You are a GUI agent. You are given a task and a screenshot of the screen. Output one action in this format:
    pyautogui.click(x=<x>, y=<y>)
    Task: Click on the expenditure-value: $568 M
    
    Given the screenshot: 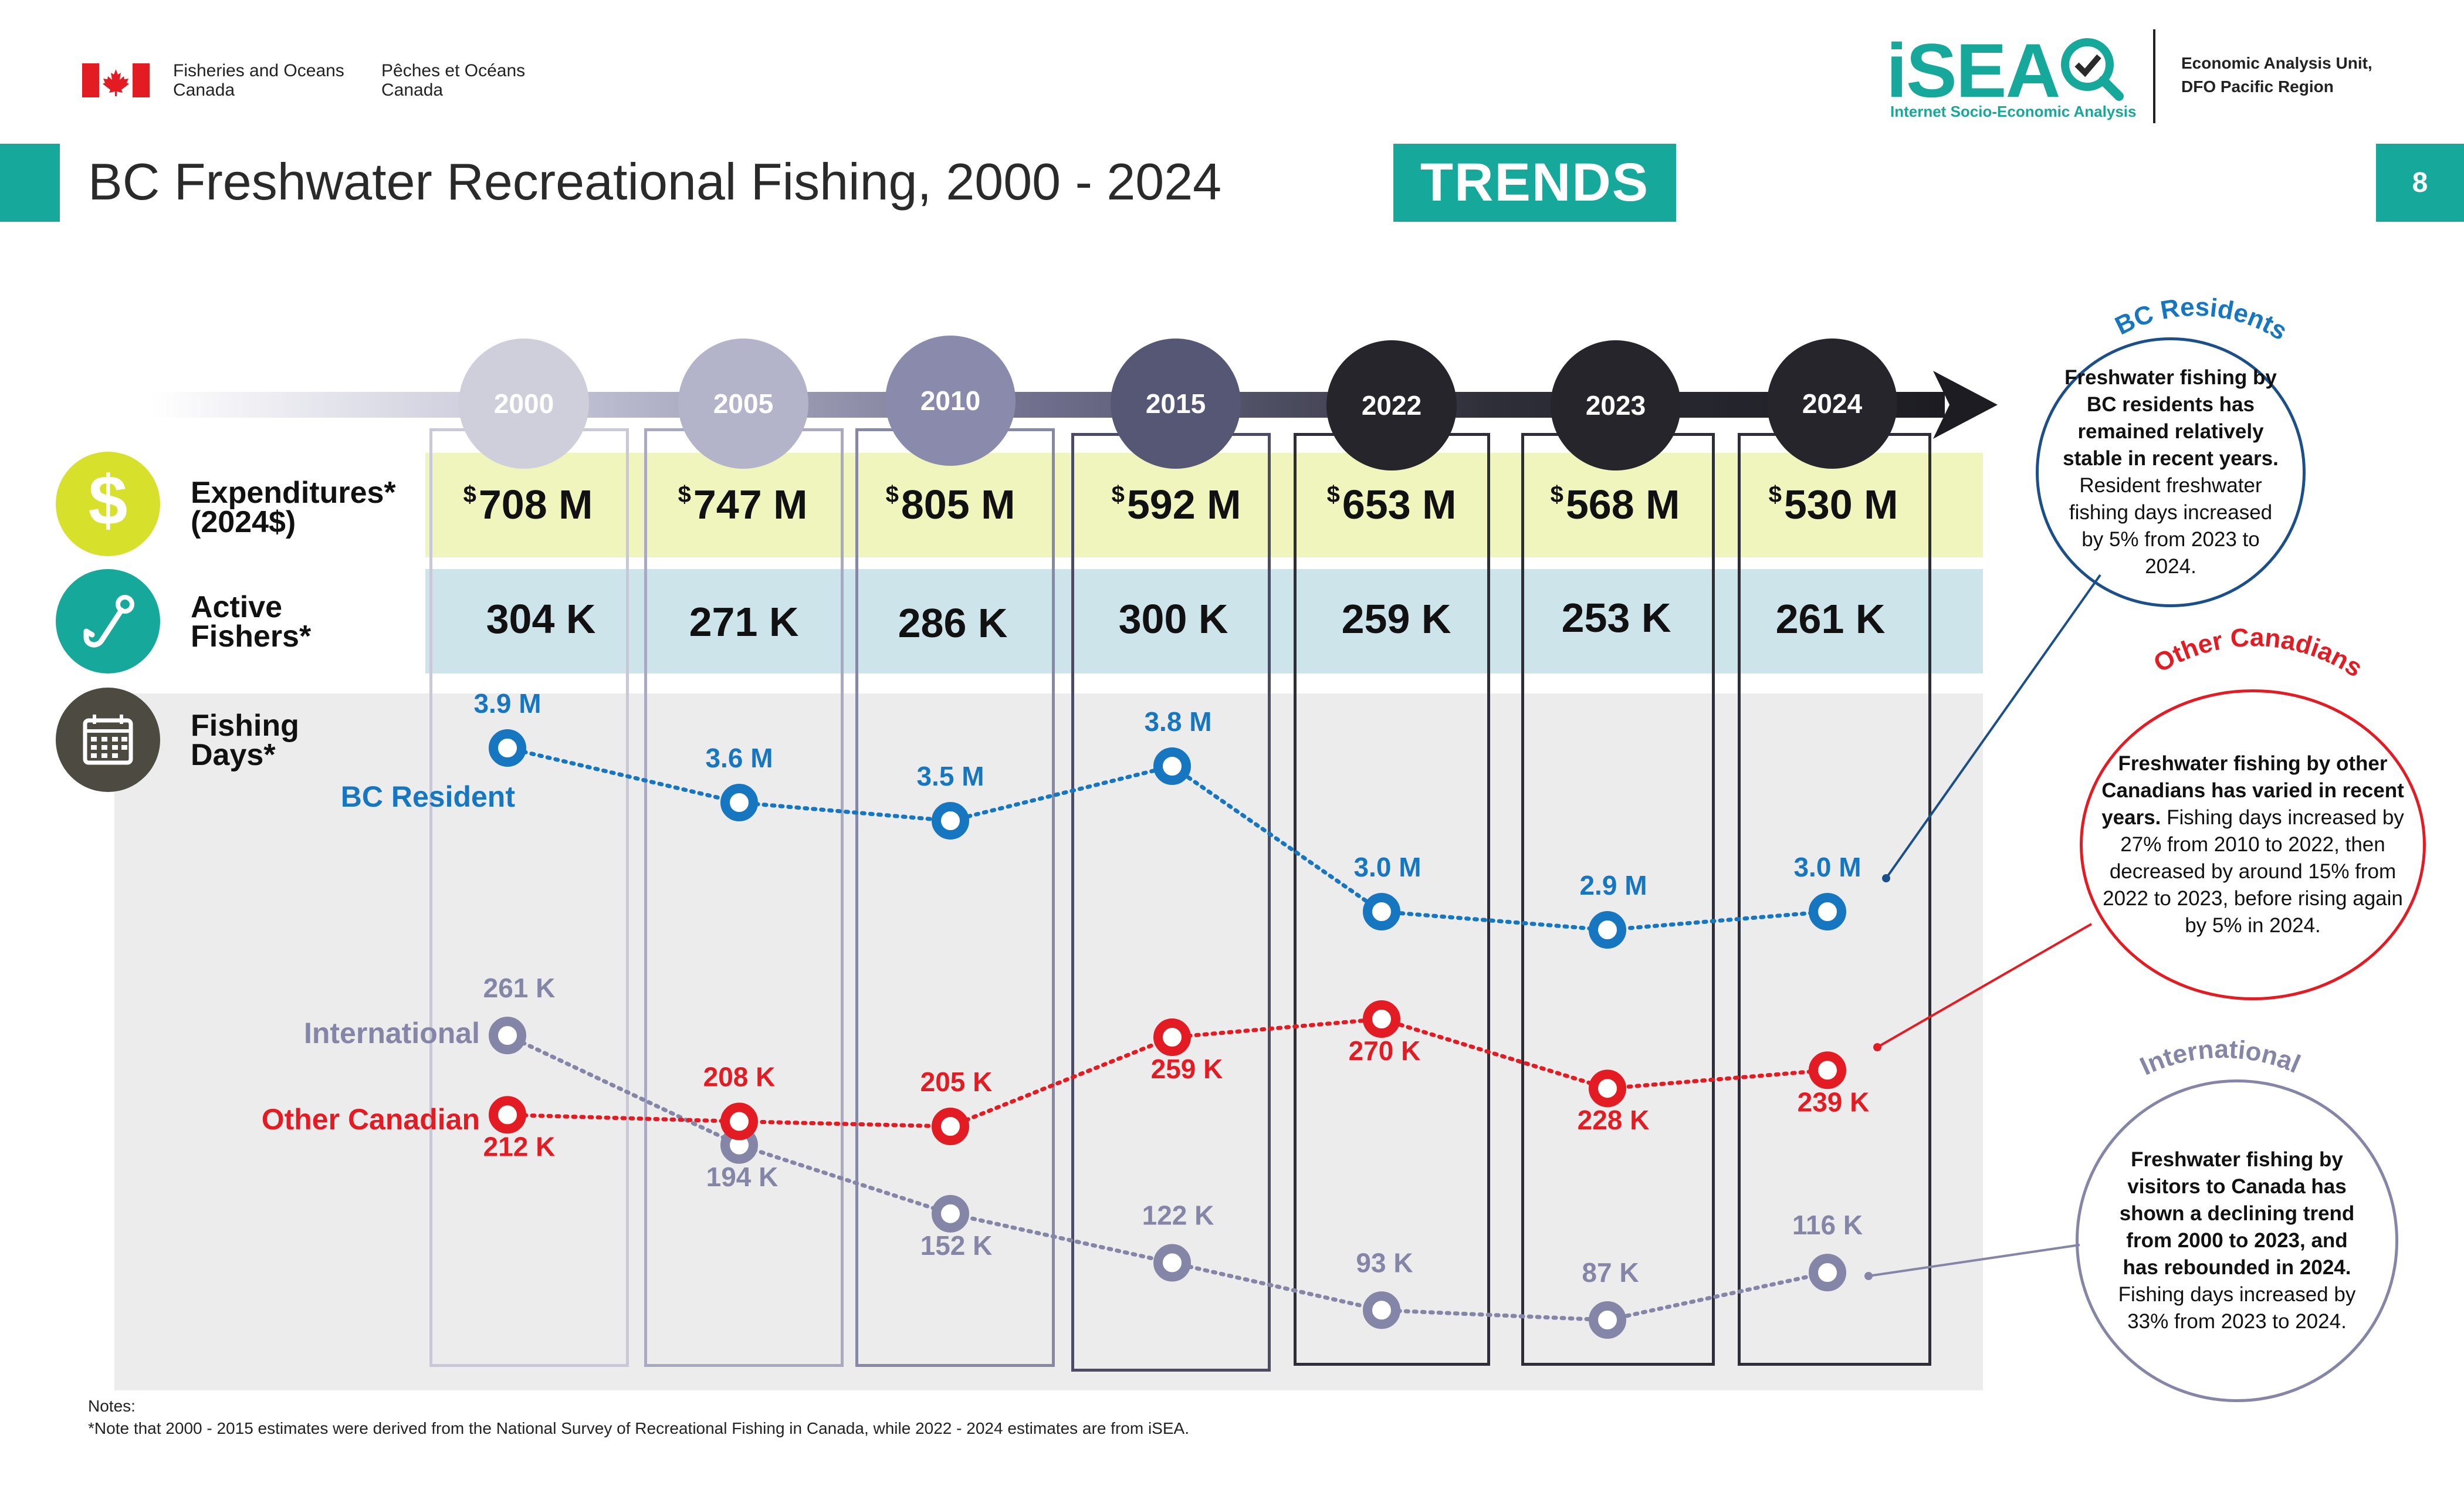 What is the action you would take?
    pyautogui.click(x=1615, y=505)
    